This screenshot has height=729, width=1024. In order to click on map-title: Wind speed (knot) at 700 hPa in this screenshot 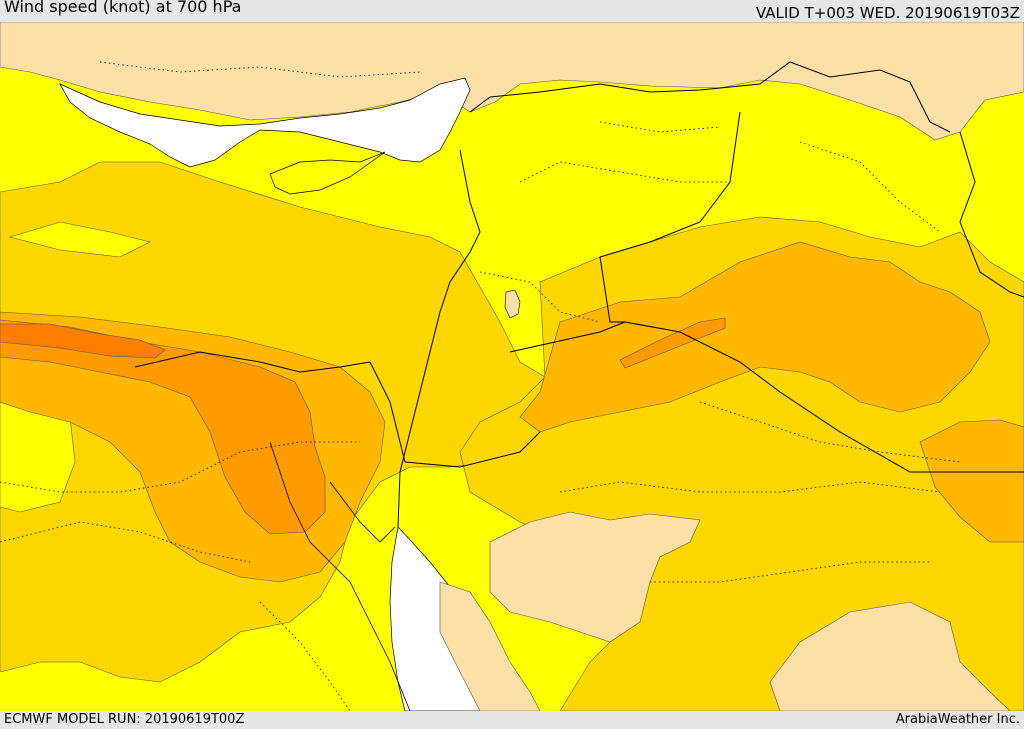, I will do `click(123, 8)`.